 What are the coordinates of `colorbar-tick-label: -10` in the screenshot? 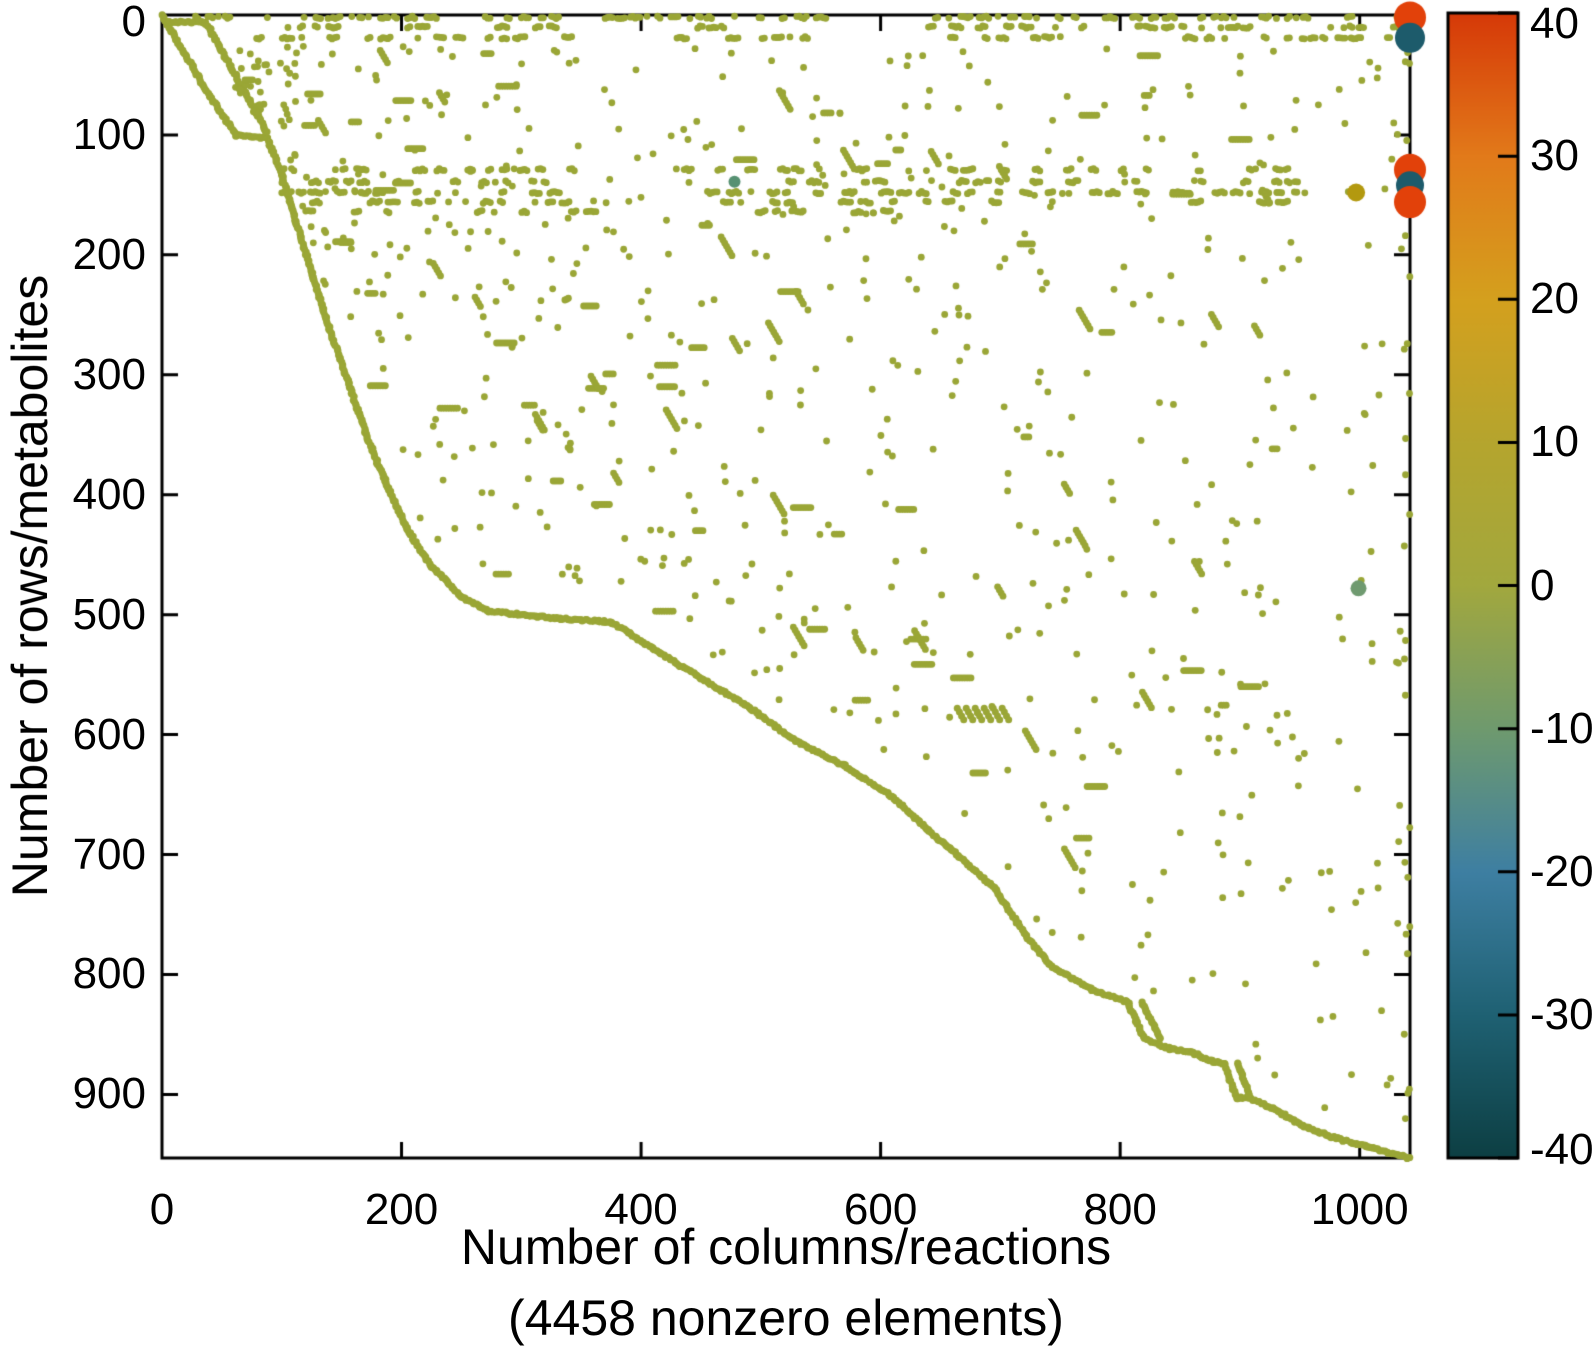 It's located at (1562, 728).